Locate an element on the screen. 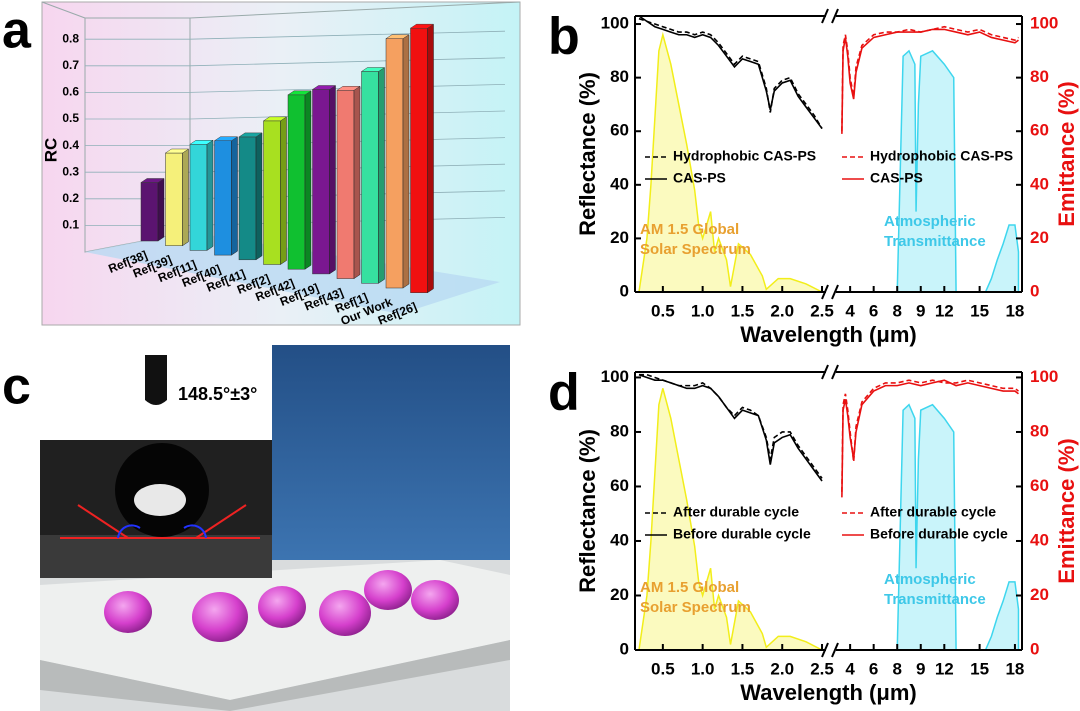 Image resolution: width=1080 pixels, height=711 pixels. x-tick-label: 0.5 is located at coordinates (663, 668).